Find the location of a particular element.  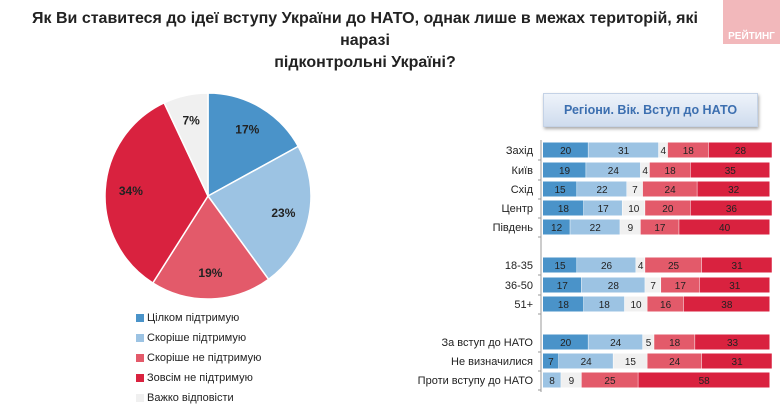

rating-logo: РЕЙТИНГ is located at coordinates (751, 22).